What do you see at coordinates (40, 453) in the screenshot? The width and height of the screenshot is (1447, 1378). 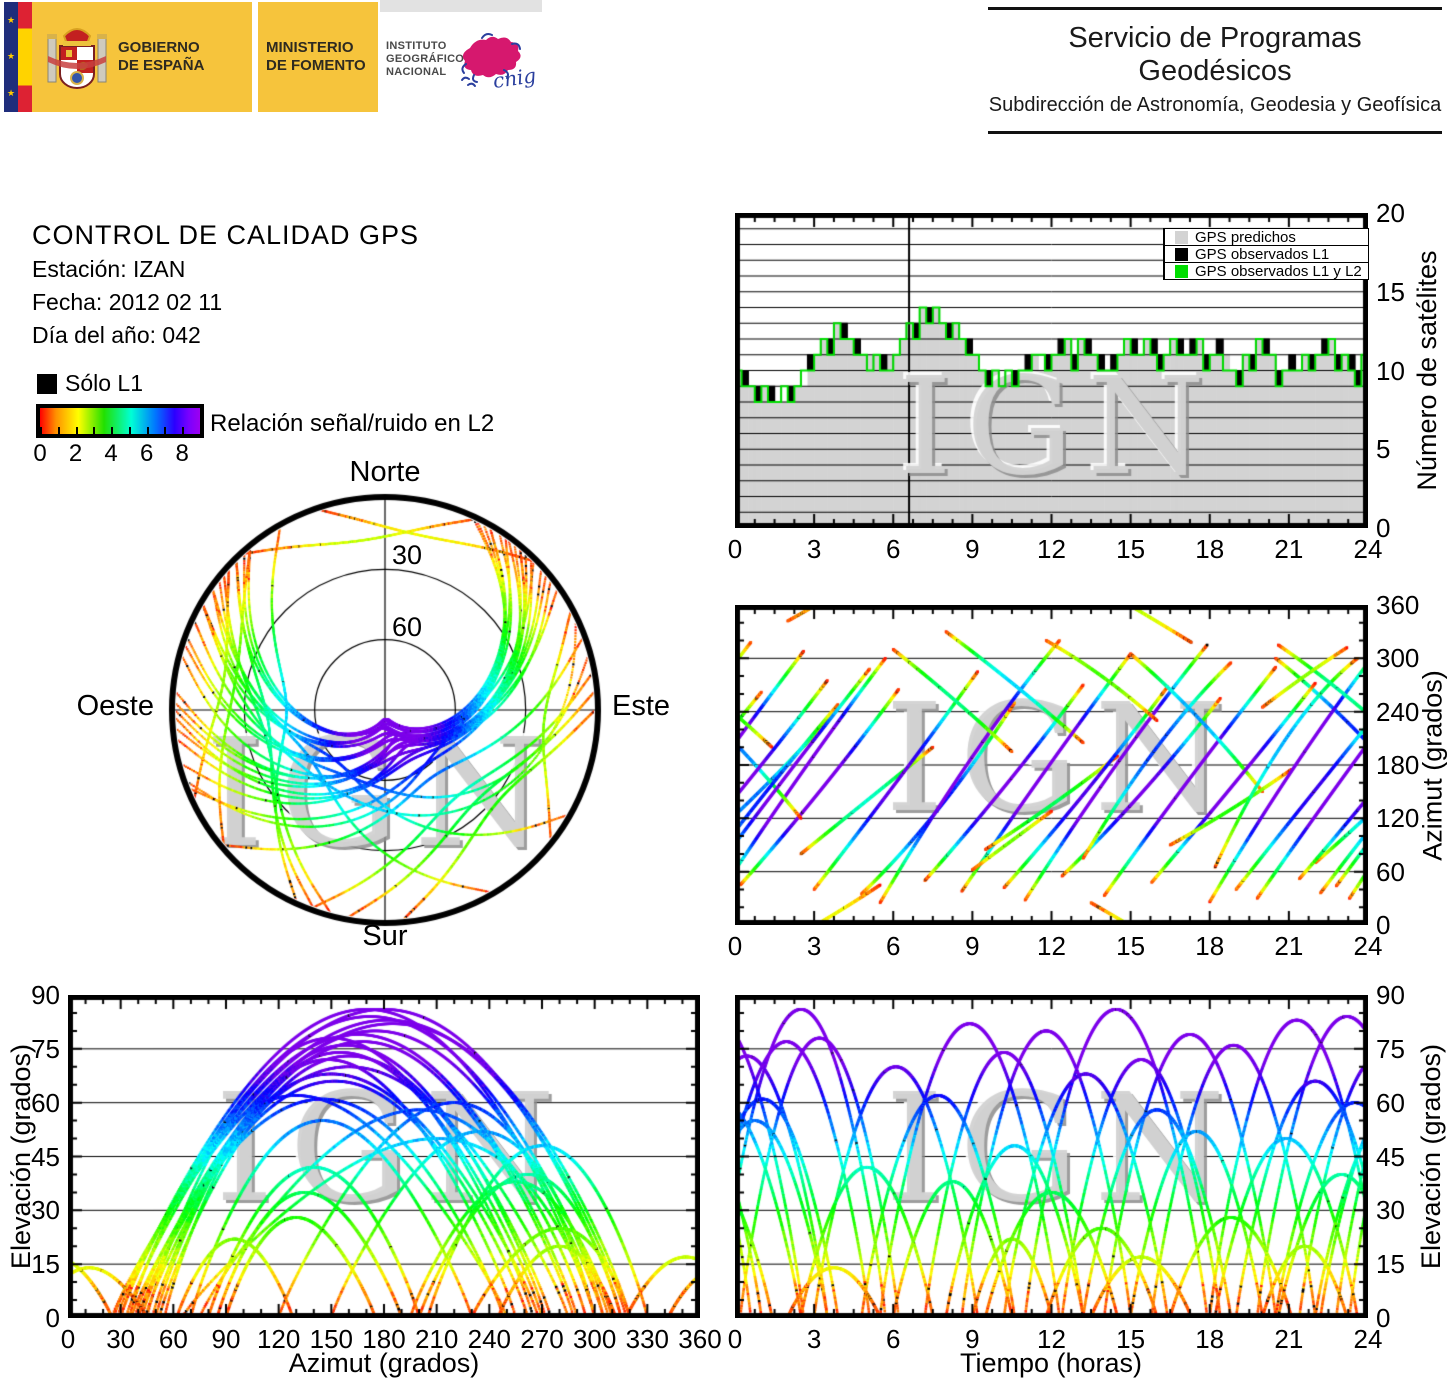 I see `colorbar-tick-label: 0` at bounding box center [40, 453].